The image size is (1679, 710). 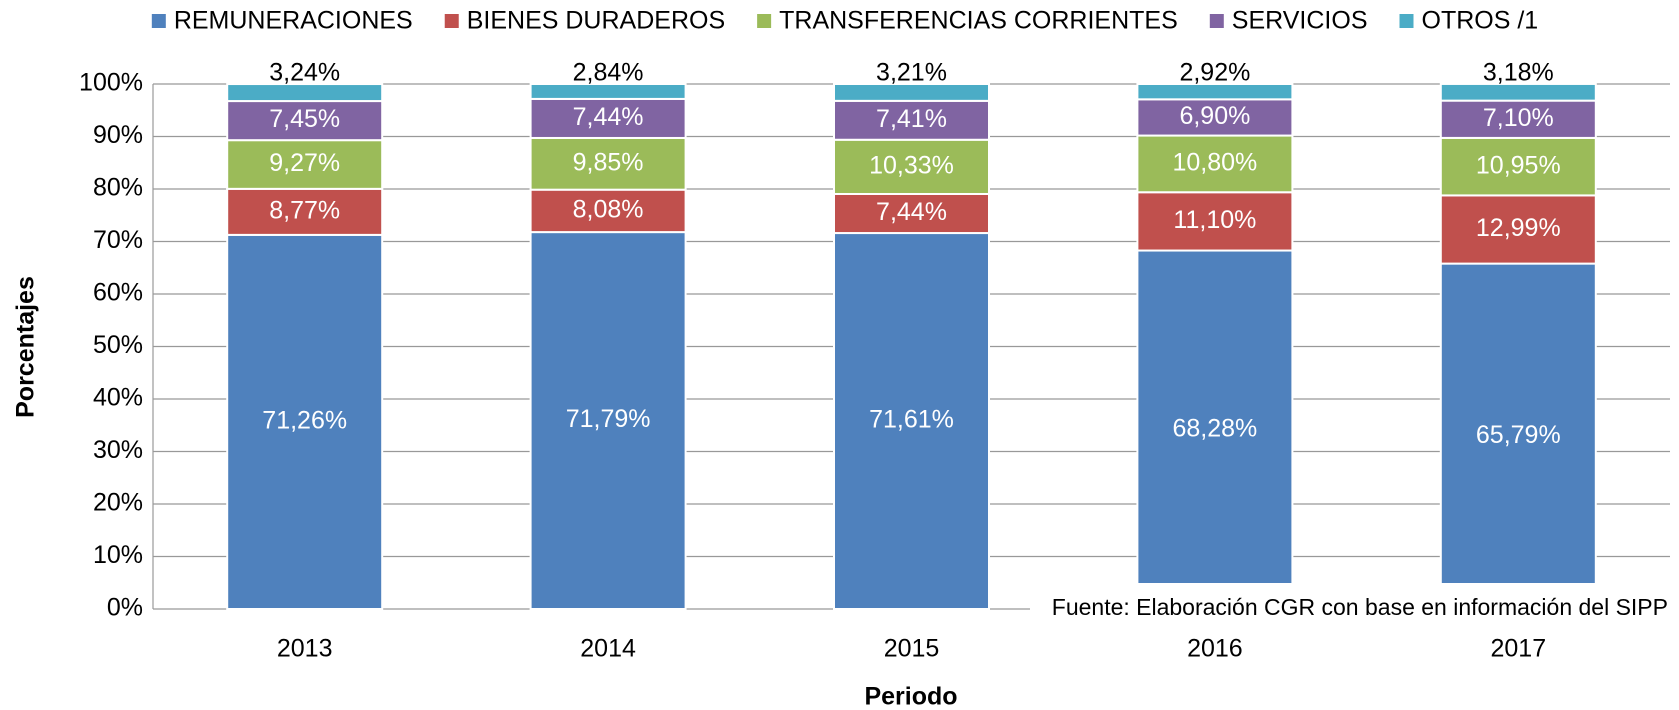 I want to click on data-label: 11,10%, so click(x=1214, y=220).